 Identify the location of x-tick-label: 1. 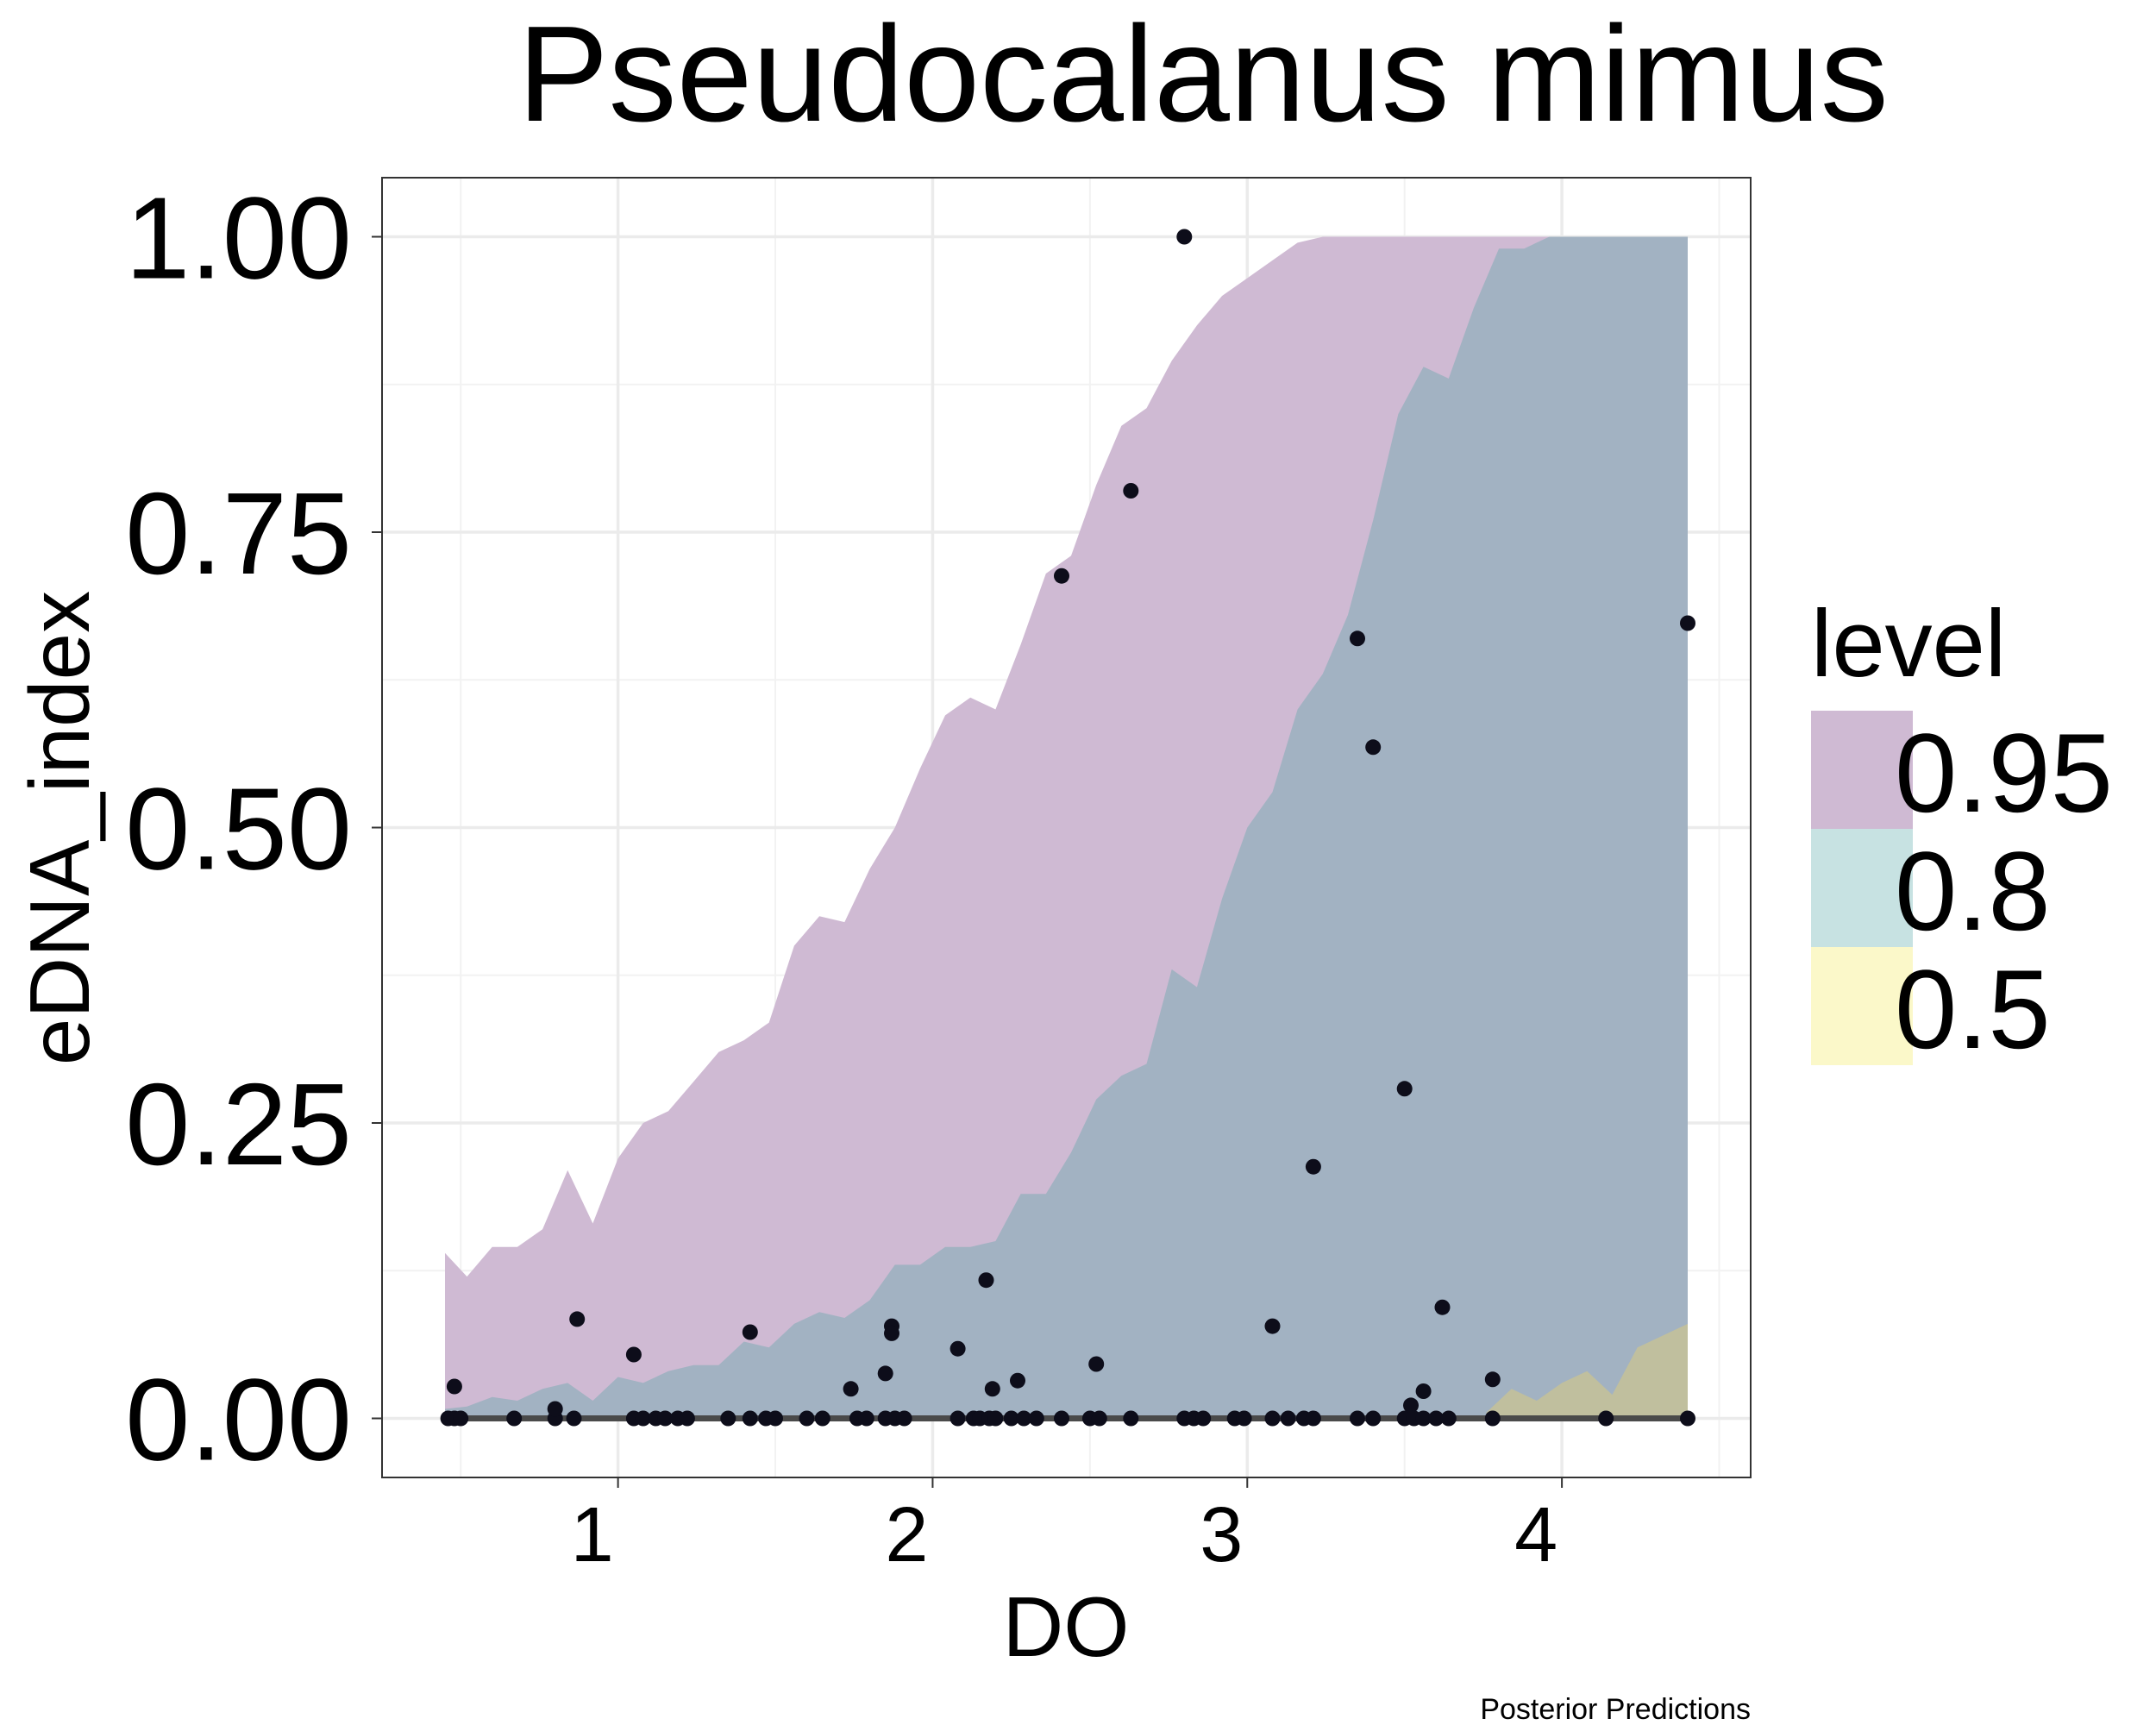
(592, 1535).